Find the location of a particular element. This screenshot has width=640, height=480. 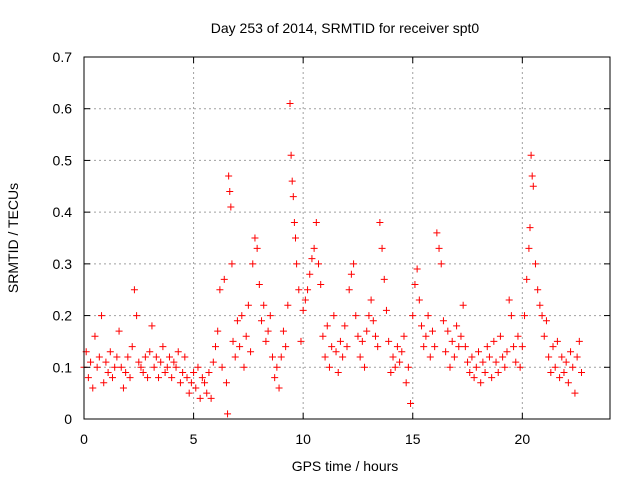

x-tick-label: 20 is located at coordinates (523, 439).